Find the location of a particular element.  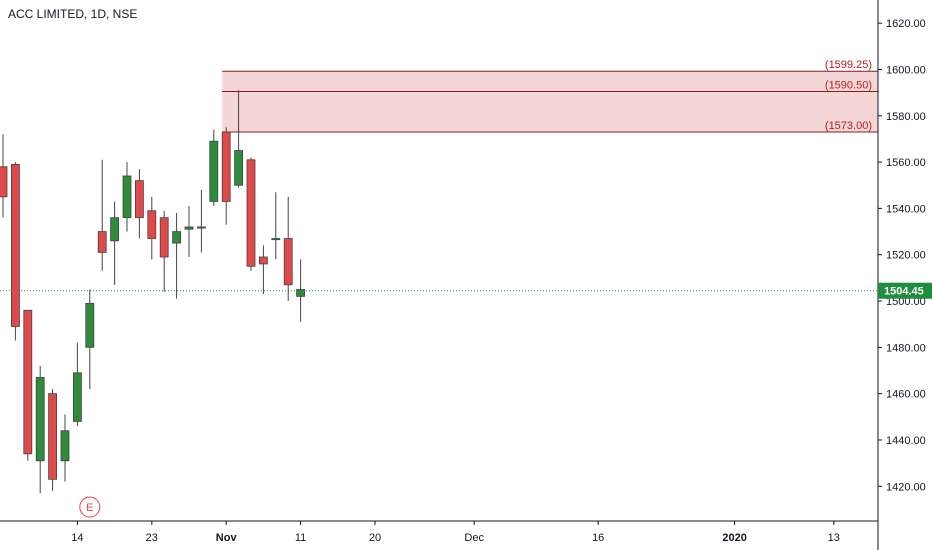

y-tick-label: 1440.00 is located at coordinates (906, 441).